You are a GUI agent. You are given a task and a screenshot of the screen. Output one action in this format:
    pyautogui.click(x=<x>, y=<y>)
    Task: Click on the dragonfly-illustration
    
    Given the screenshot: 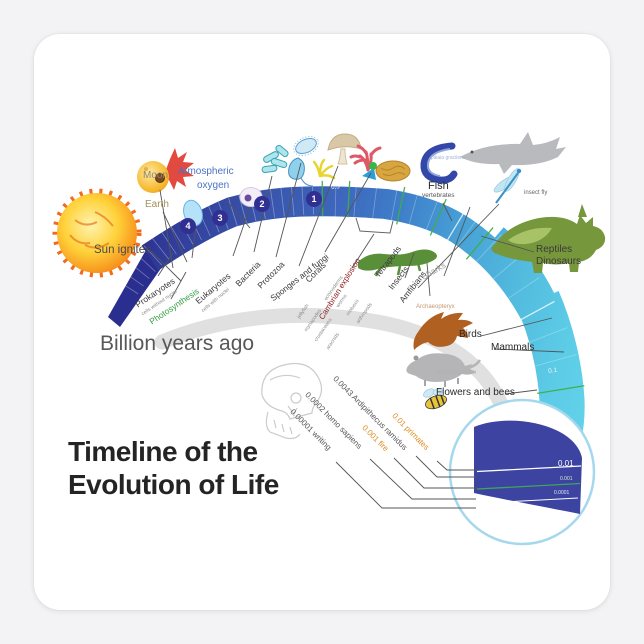 What is the action you would take?
    pyautogui.click(x=507, y=186)
    